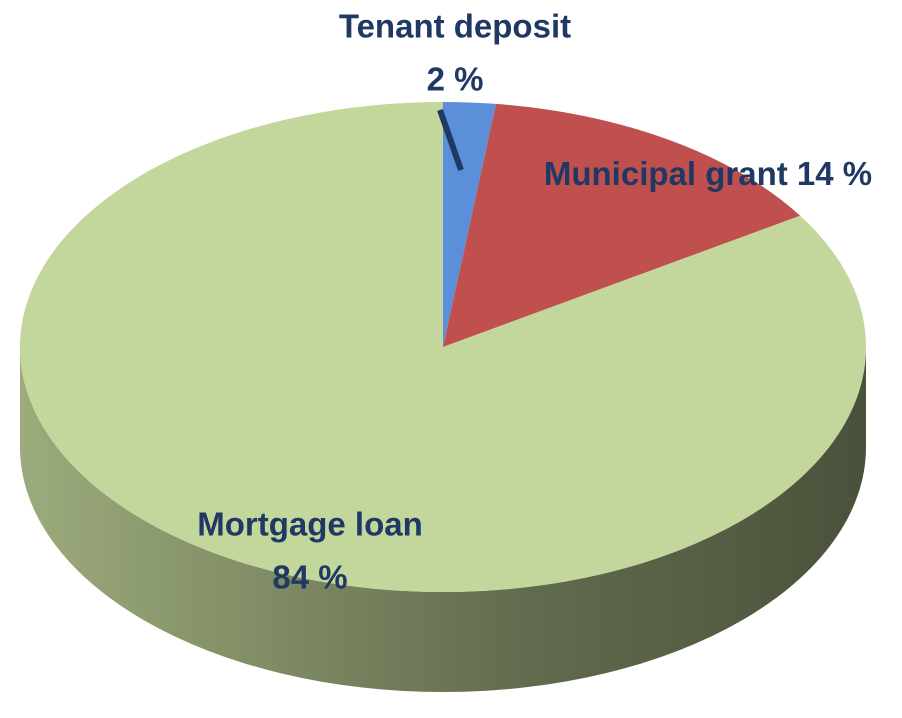 This screenshot has width=902, height=718. Describe the element at coordinates (450, 140) in the screenshot. I see `leader-line` at that location.